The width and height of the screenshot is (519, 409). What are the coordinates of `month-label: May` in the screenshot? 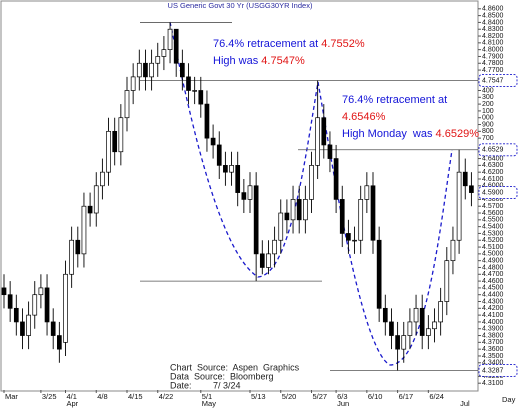 It's located at (209, 403).